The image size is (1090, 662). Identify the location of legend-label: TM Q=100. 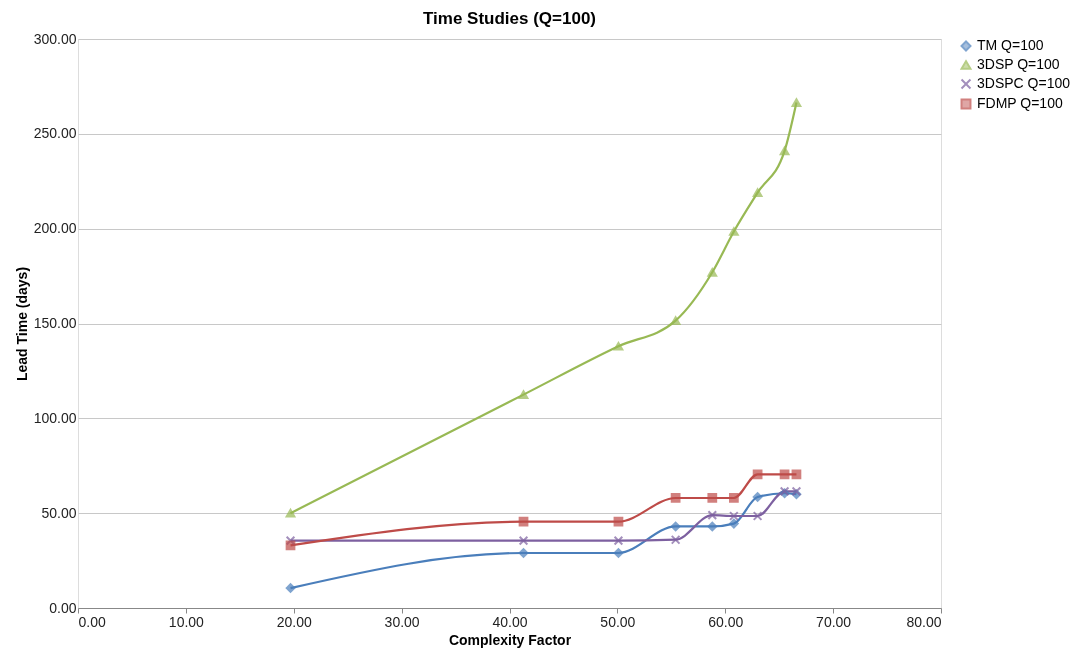
(1010, 45).